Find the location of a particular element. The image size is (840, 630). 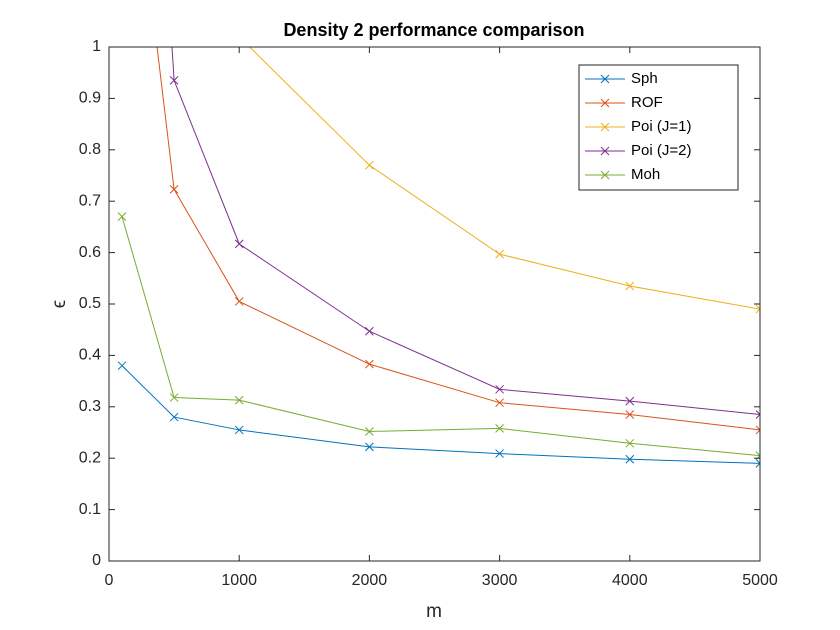

x-tick-label: 5000 is located at coordinates (760, 580).